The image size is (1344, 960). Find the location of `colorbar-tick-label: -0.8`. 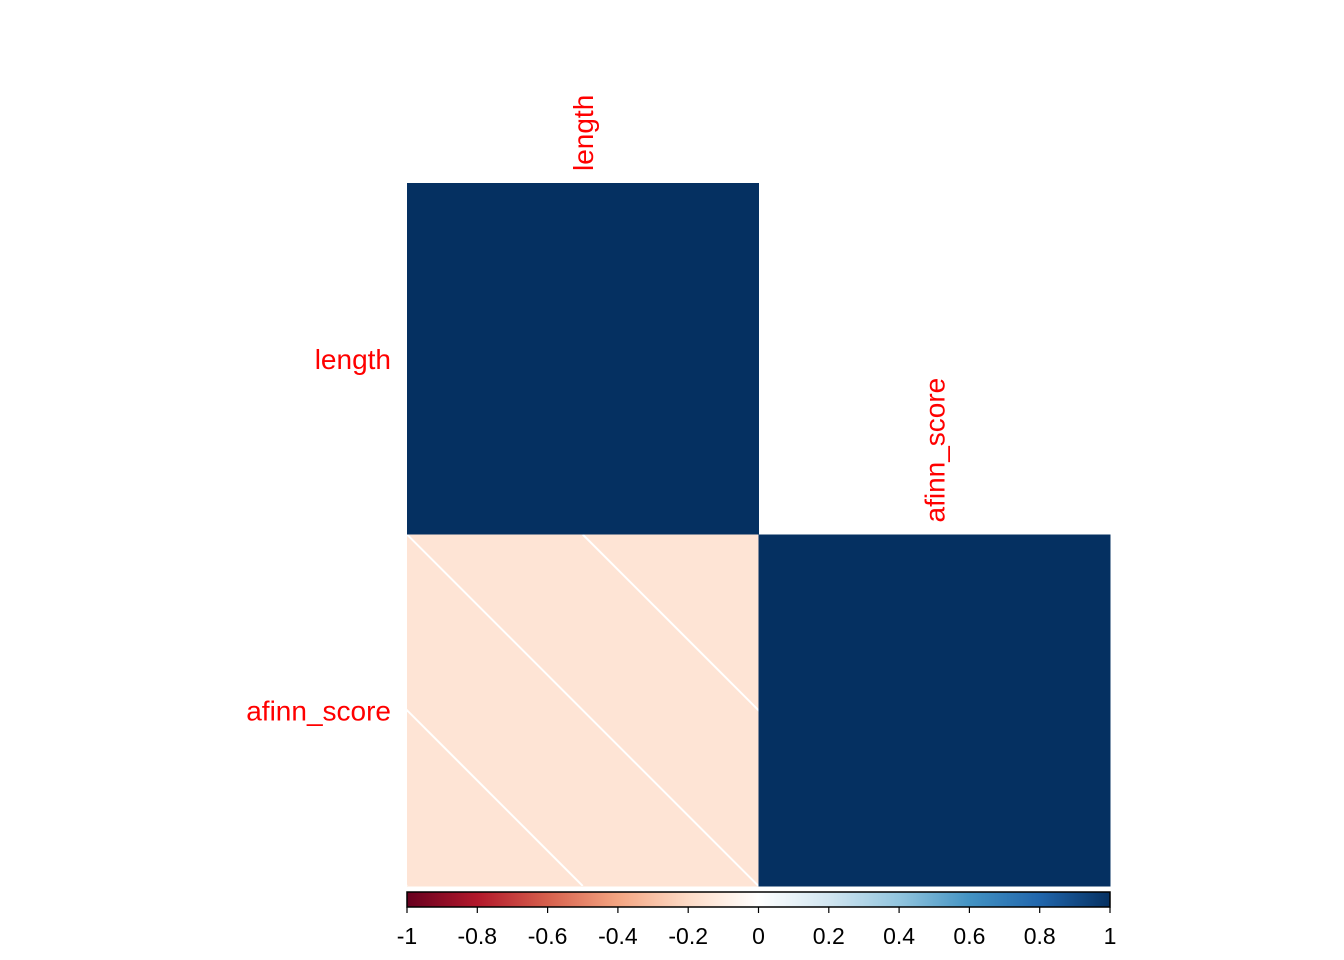

colorbar-tick-label: -0.8 is located at coordinates (477, 936).